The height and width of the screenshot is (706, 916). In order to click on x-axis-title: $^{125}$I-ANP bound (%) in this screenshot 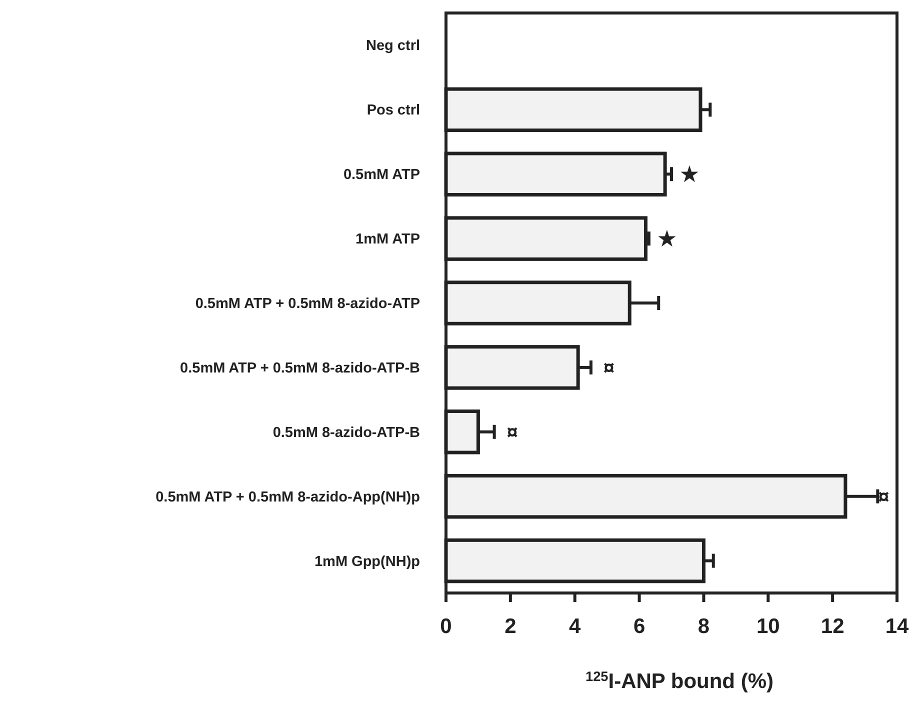, I will do `click(679, 680)`.